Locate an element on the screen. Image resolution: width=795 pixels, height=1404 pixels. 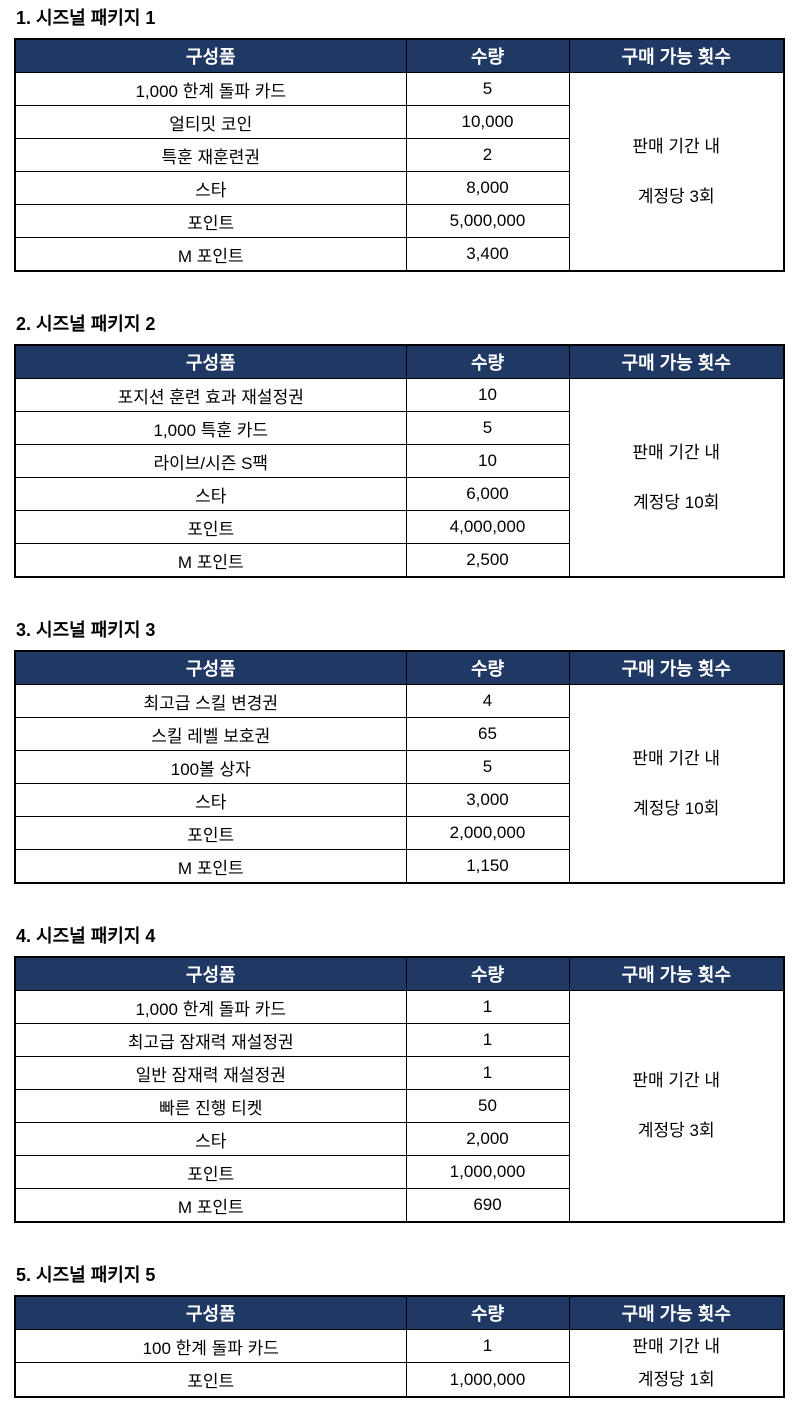
qty-cell: 4,000,000 is located at coordinates (487, 527).